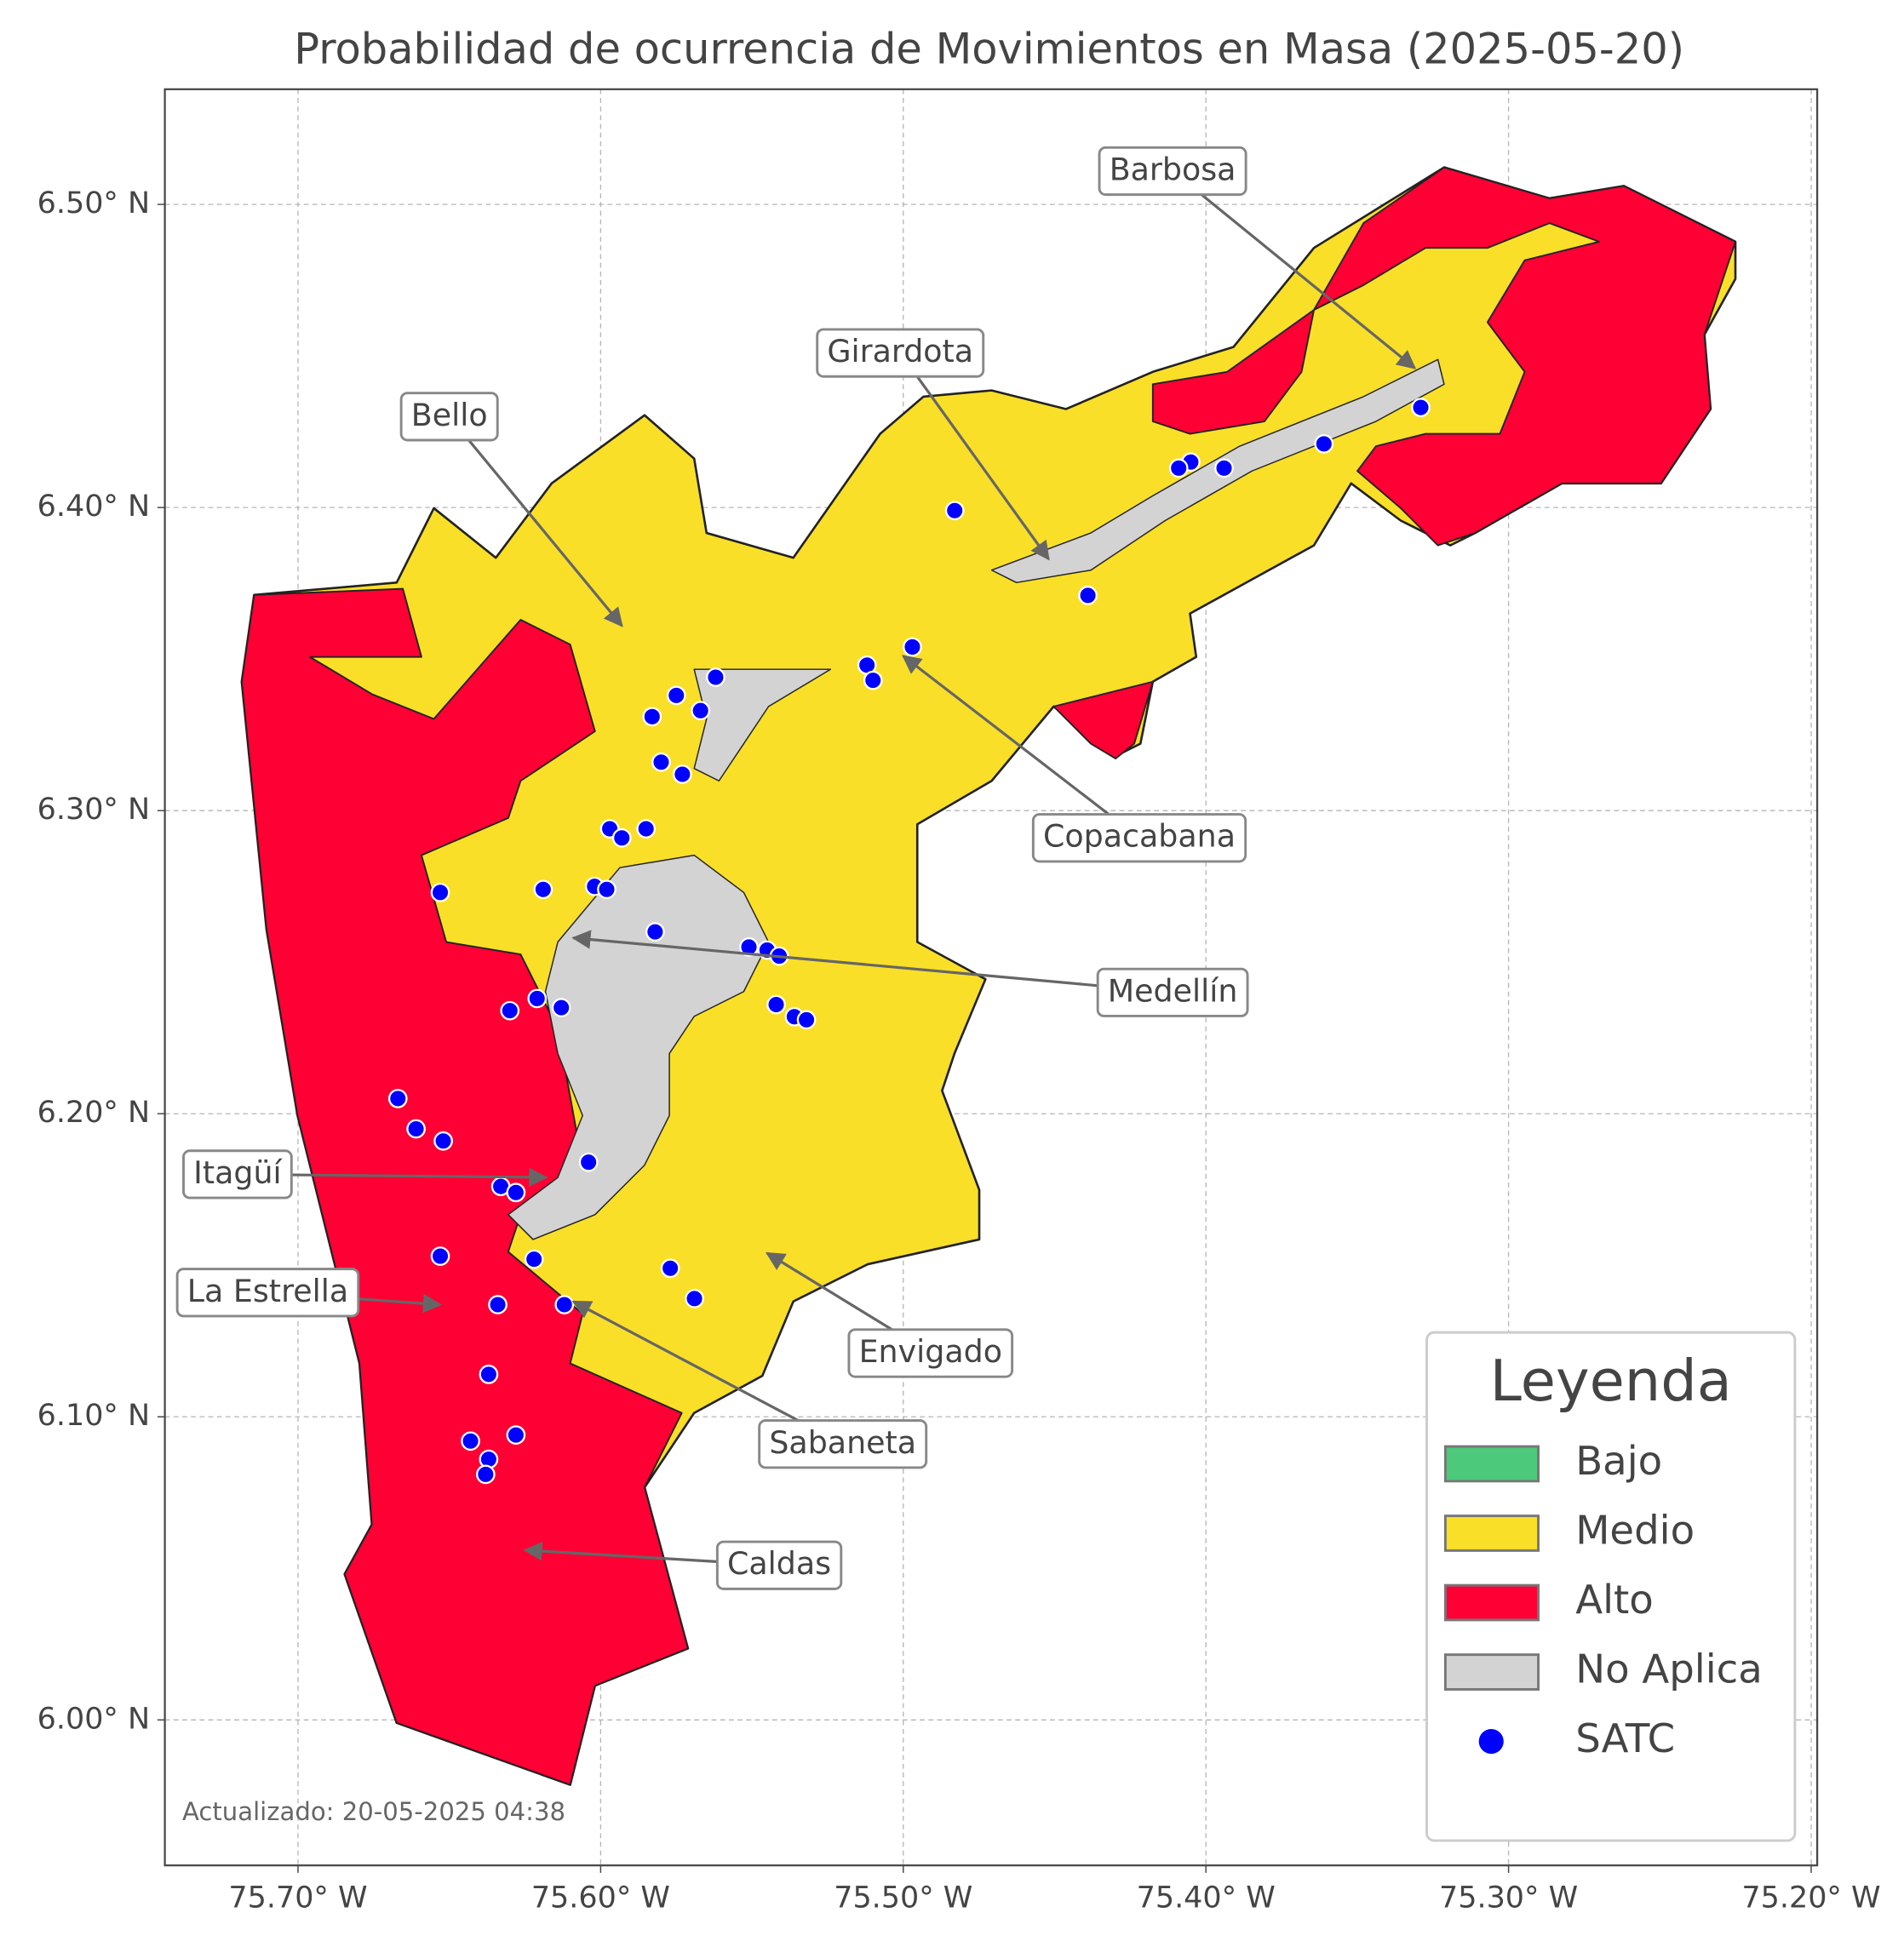 This screenshot has height=1941, width=1904. I want to click on legend-marker, so click(1491, 1742).